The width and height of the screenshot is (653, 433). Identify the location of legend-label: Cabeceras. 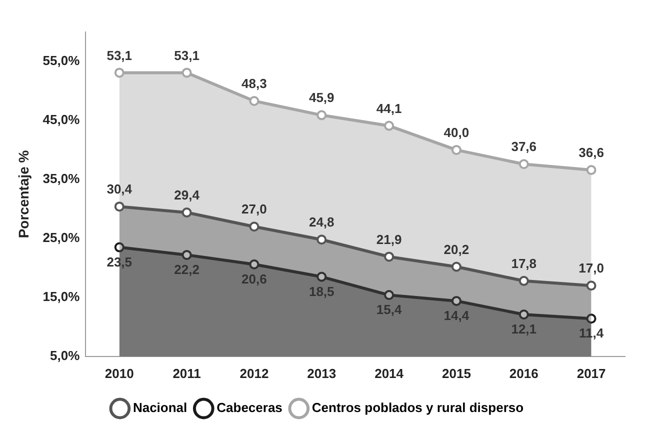
(249, 408).